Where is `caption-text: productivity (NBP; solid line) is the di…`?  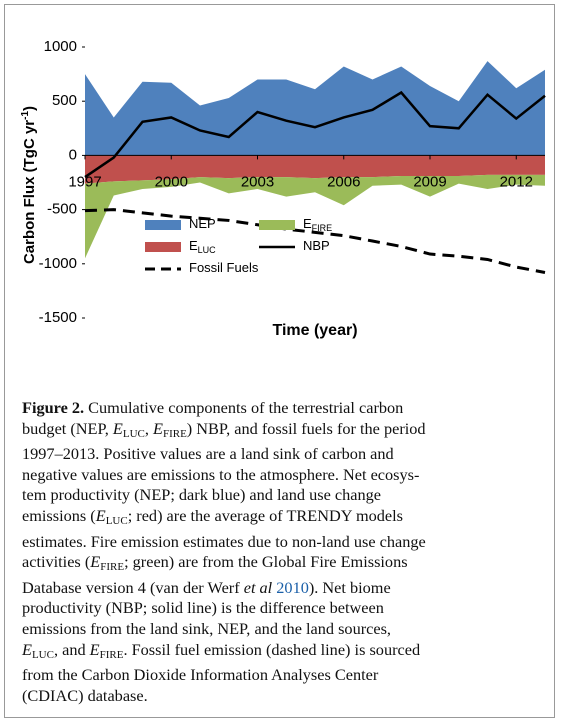
caption-text: productivity (NBP; solid line) is the di… is located at coordinates (203, 608).